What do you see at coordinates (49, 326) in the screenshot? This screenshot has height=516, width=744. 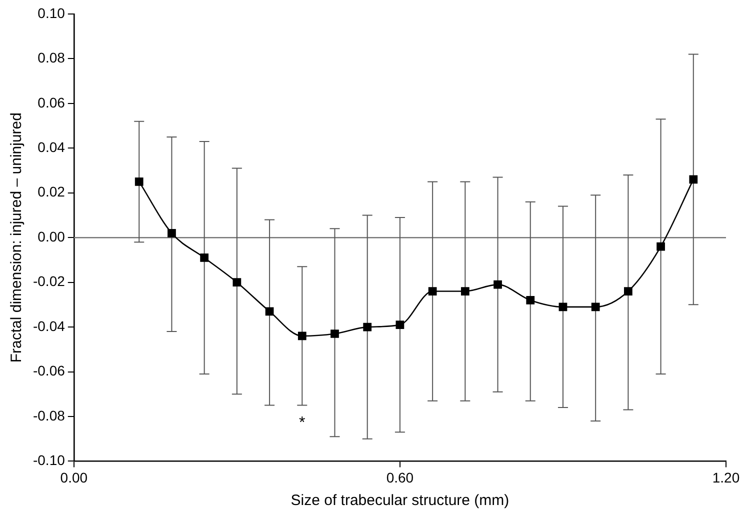 I see `y-tick-label: -0.04` at bounding box center [49, 326].